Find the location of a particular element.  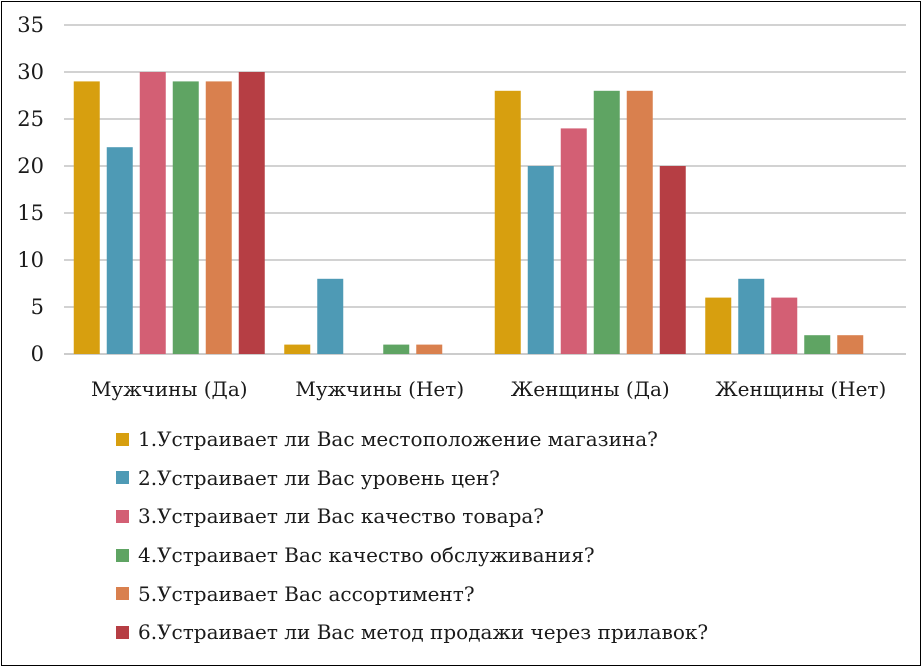

x-category-label: Женщины (Нет) is located at coordinates (800, 389).